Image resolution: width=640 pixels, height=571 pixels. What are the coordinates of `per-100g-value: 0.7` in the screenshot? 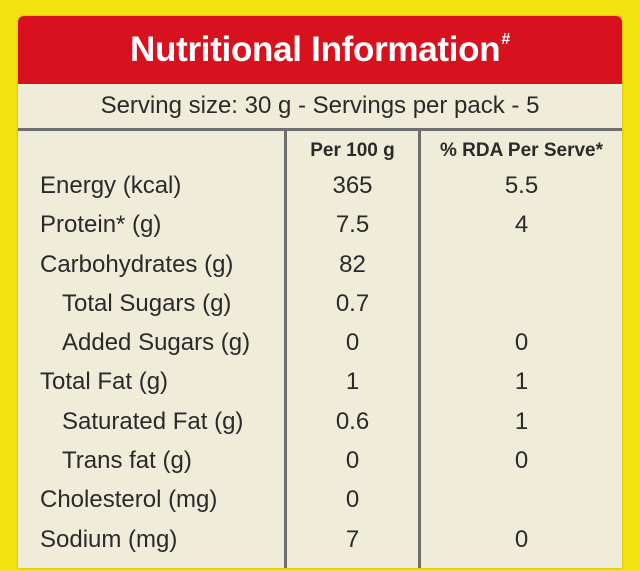 It's located at (352, 303).